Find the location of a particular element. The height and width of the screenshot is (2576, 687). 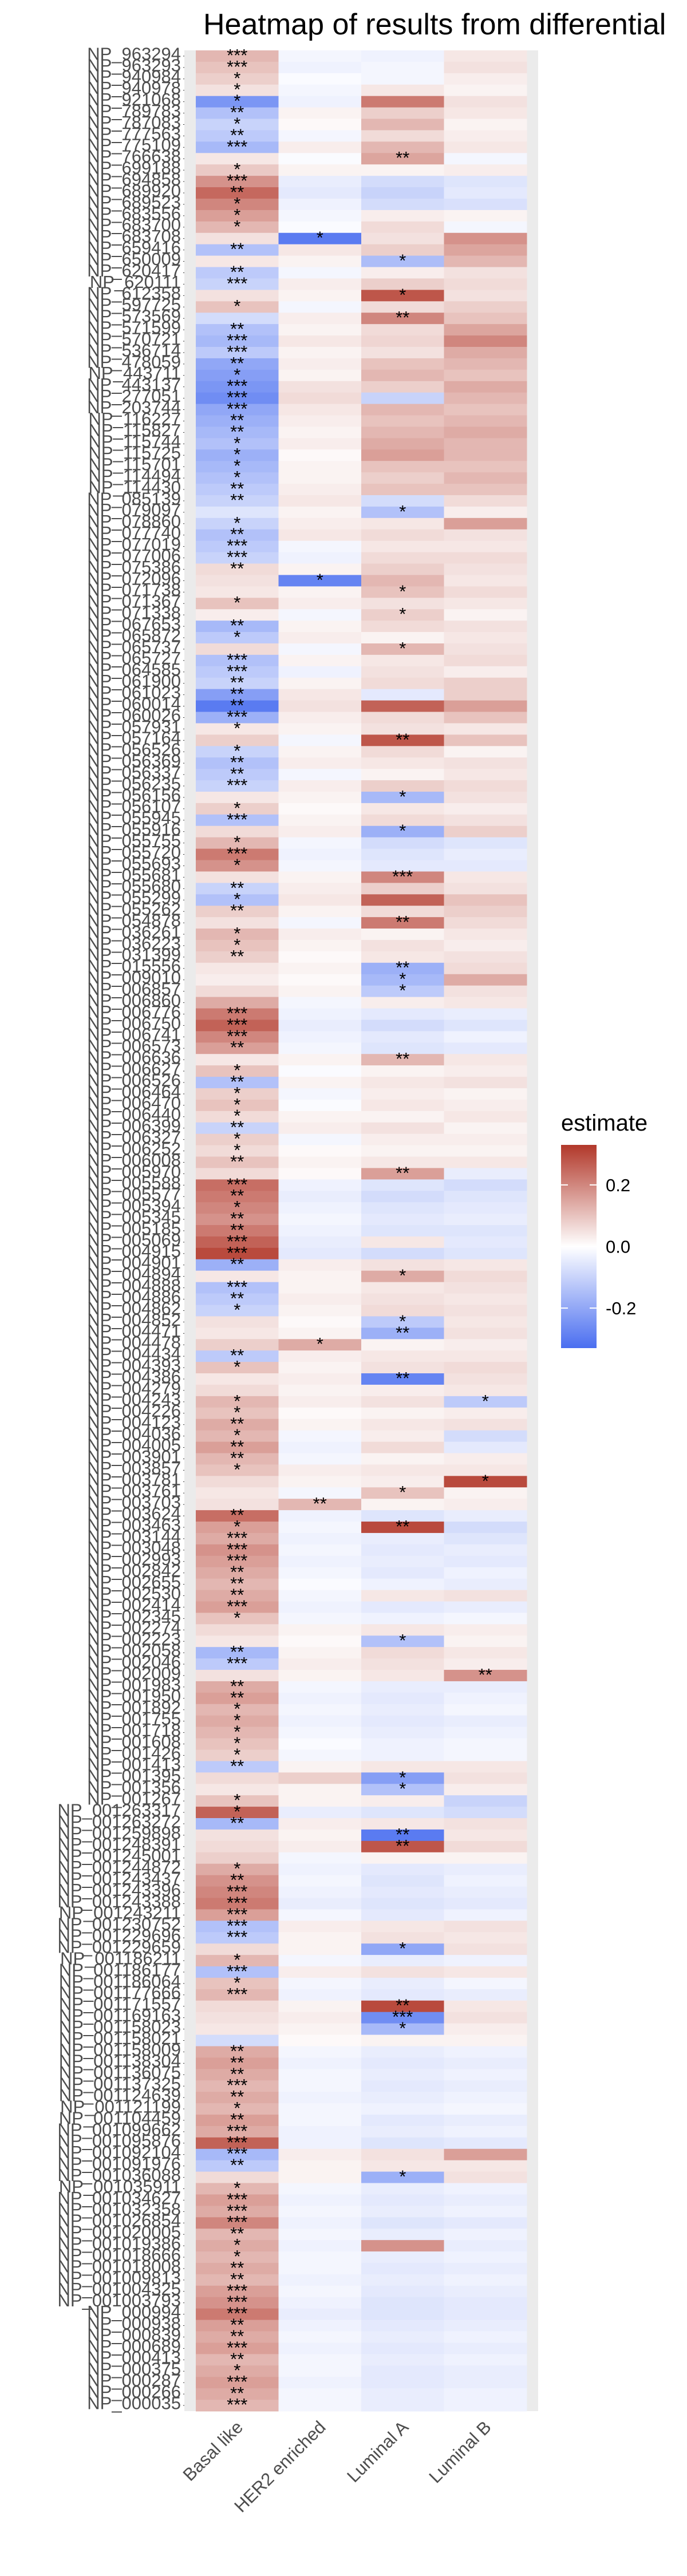

row-label: NP_005185 is located at coordinates (134, 1228).